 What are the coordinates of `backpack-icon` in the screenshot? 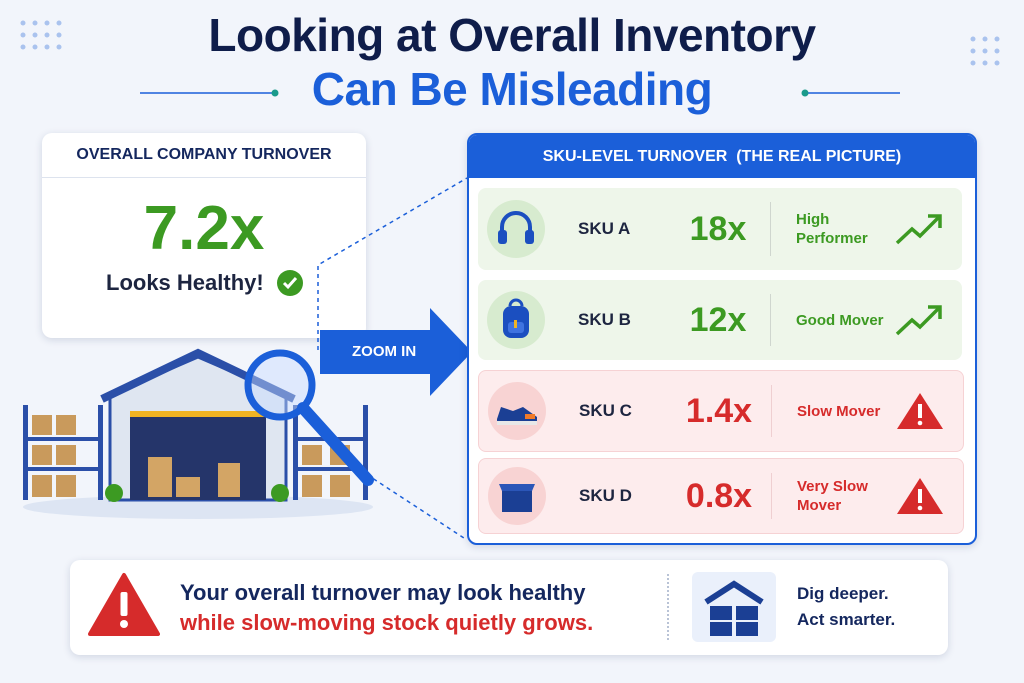 It's located at (516, 320).